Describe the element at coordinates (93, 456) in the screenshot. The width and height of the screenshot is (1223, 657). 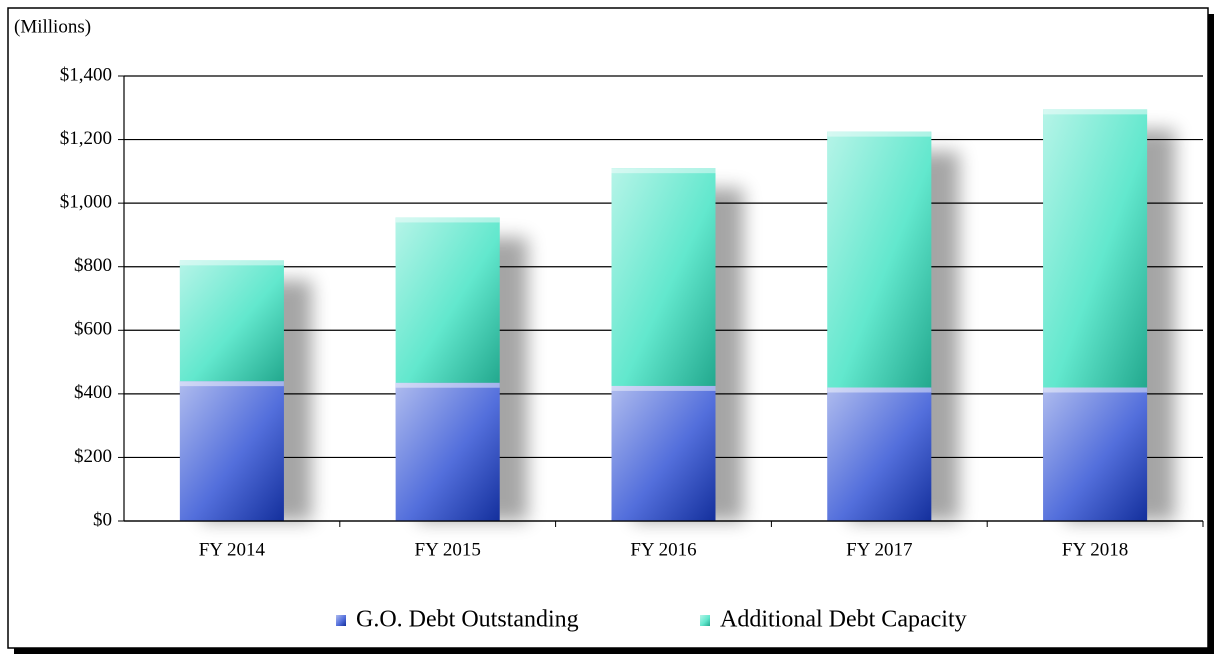
I see `y-tick-label: $200` at that location.